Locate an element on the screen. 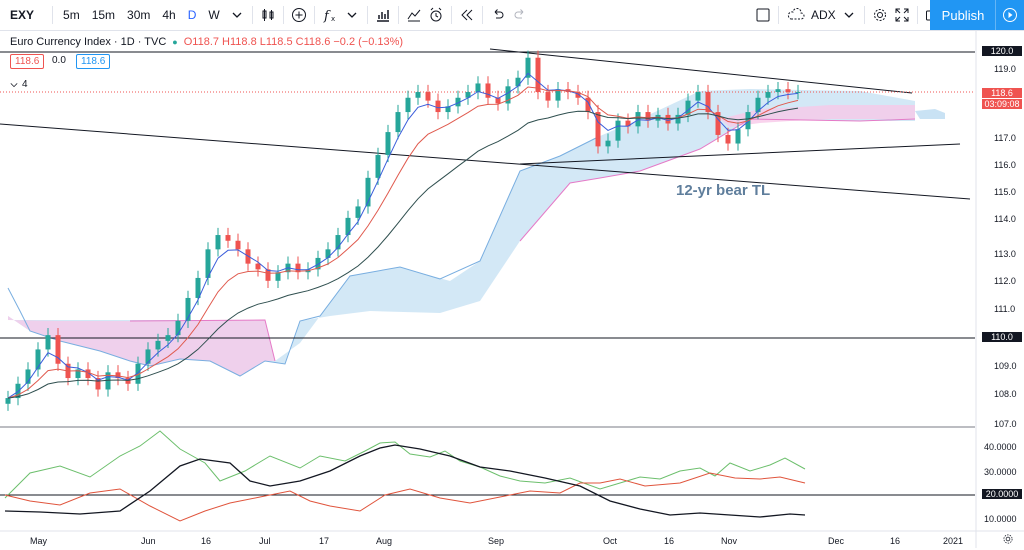 The width and height of the screenshot is (1024, 550). axis-label-108: 108.0 is located at coordinates (1005, 394).